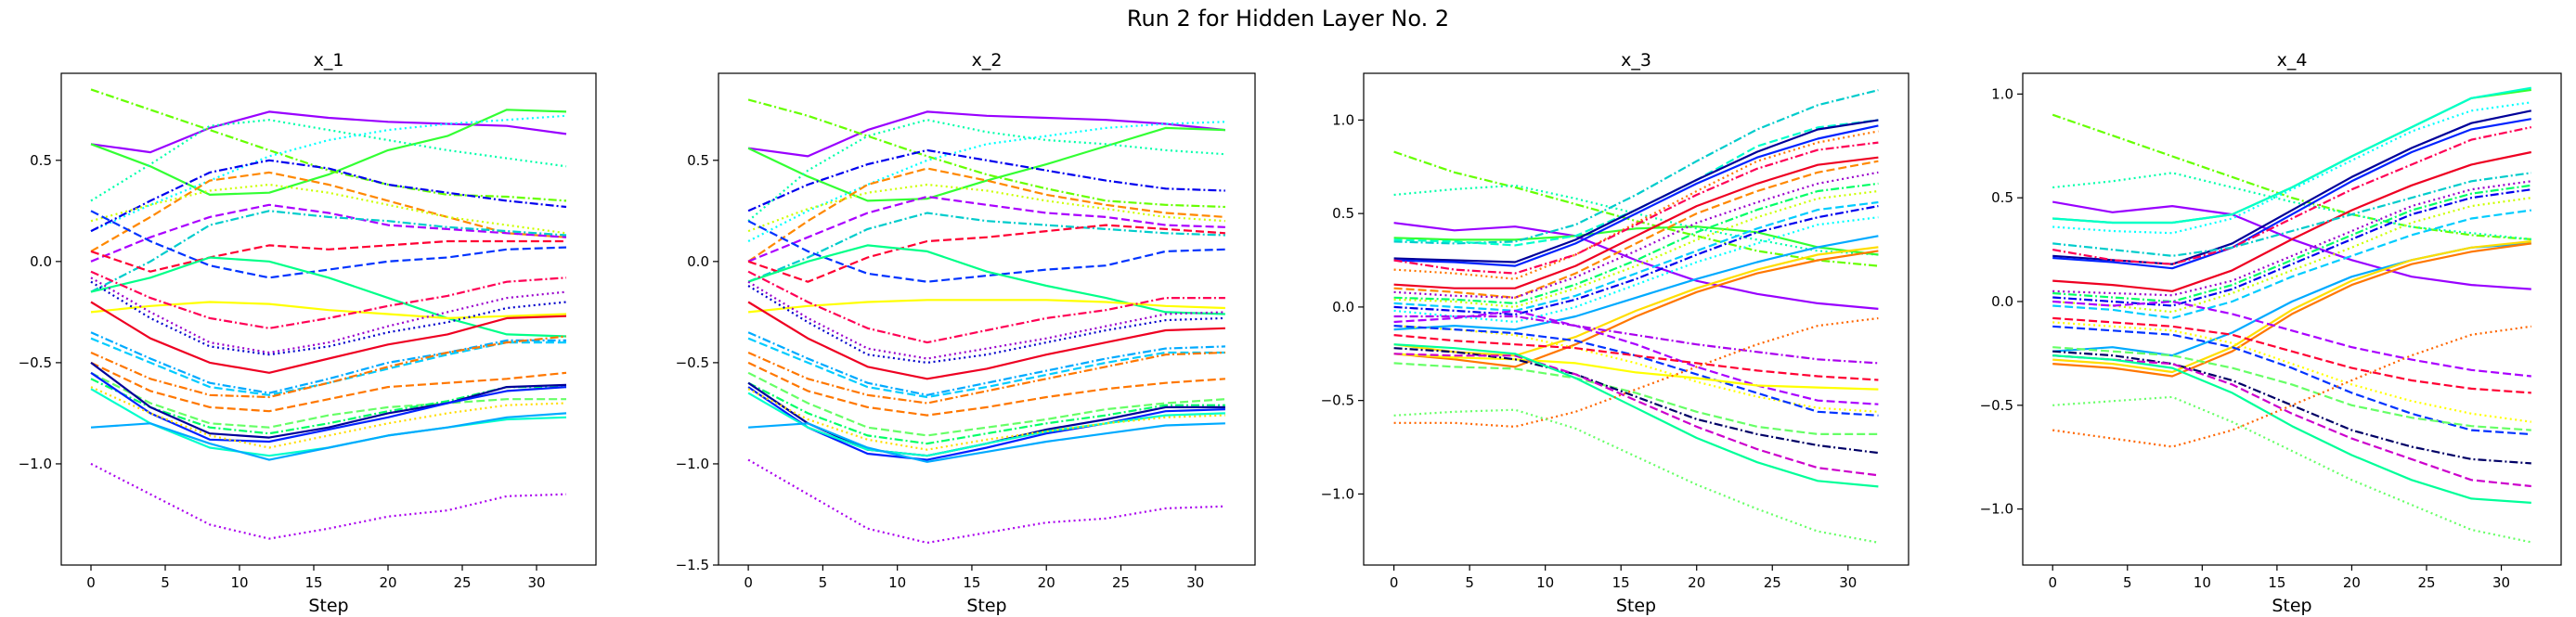 The width and height of the screenshot is (2576, 617). I want to click on x-tick-label: 10, so click(897, 582).